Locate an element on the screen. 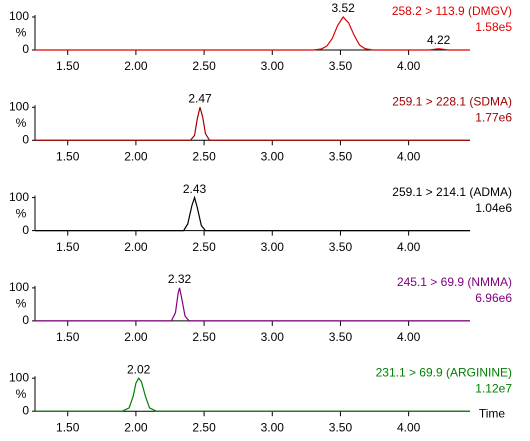 The width and height of the screenshot is (530, 441). trace-intensity: 1.58e5 is located at coordinates (493, 27).